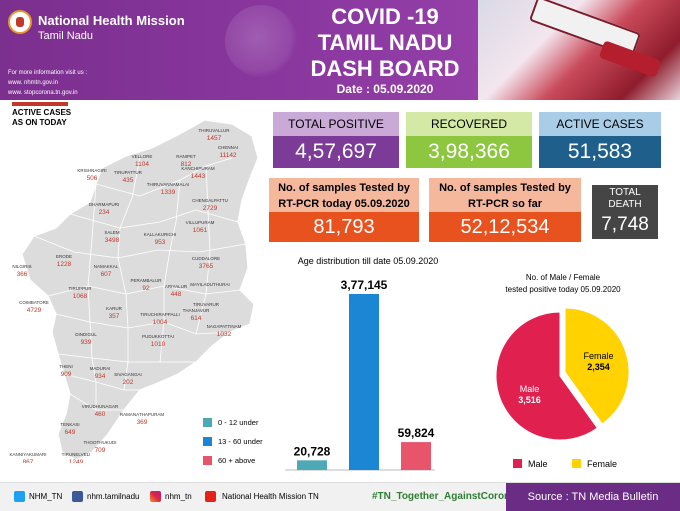 The width and height of the screenshot is (680, 511). Describe the element at coordinates (20, 22) in the screenshot. I see `nhm-logo-icon` at that location.